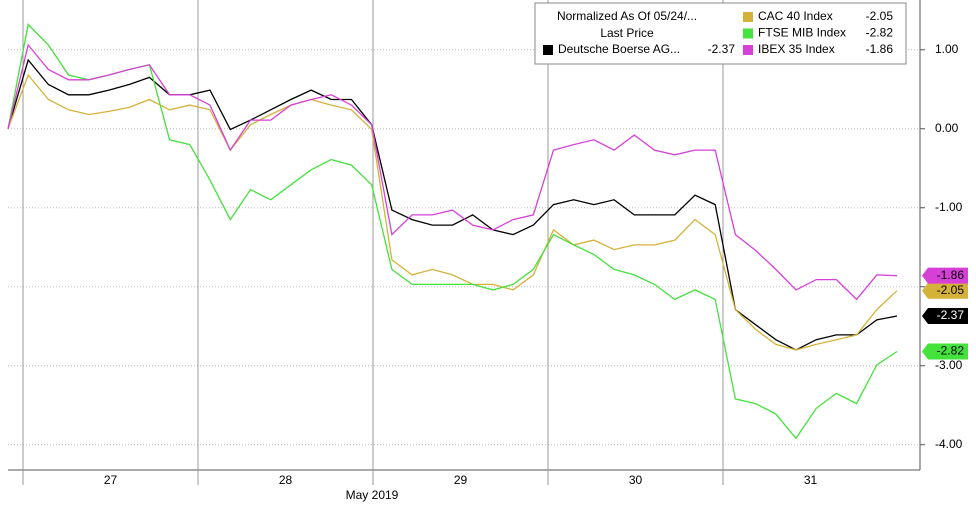  What do you see at coordinates (951, 290) in the screenshot?
I see `end-tag-label: -2.05` at bounding box center [951, 290].